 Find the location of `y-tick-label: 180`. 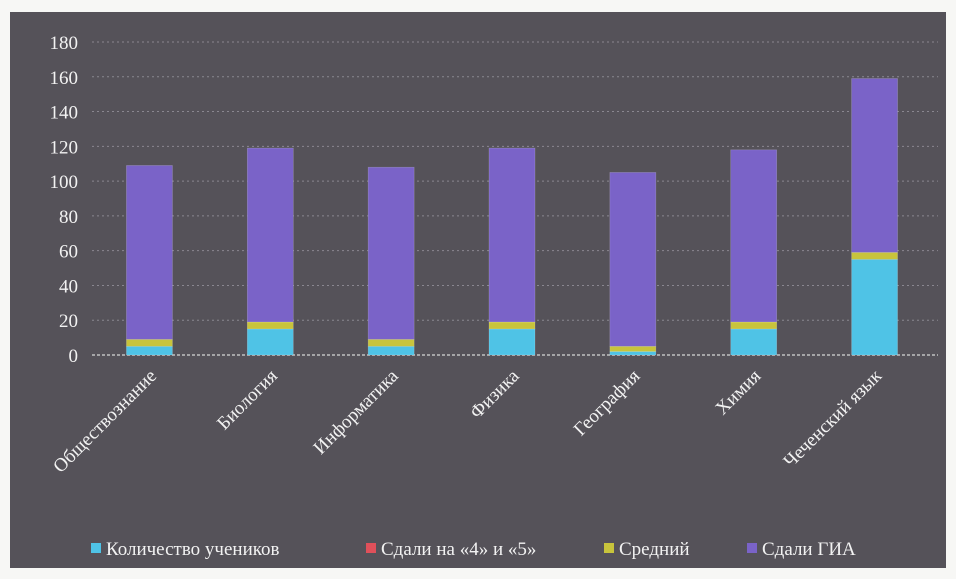

y-tick-label: 180 is located at coordinates (64, 43).